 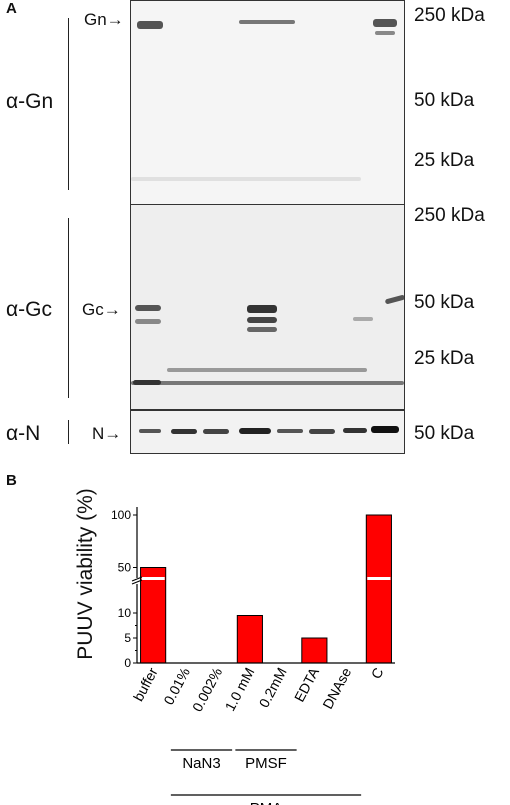 I want to click on n-band-lane2, so click(x=184, y=431).